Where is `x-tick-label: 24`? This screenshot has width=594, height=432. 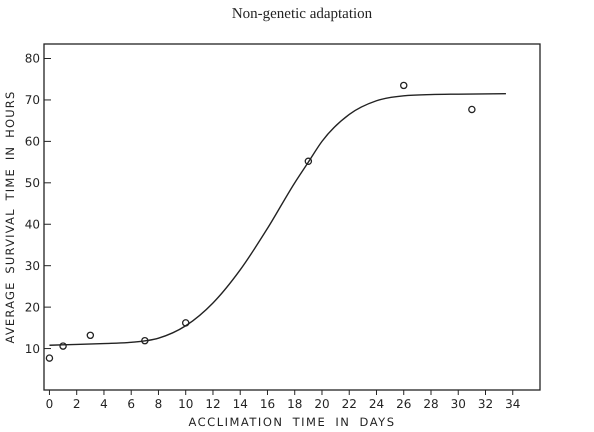 x-tick-label: 24 is located at coordinates (376, 404).